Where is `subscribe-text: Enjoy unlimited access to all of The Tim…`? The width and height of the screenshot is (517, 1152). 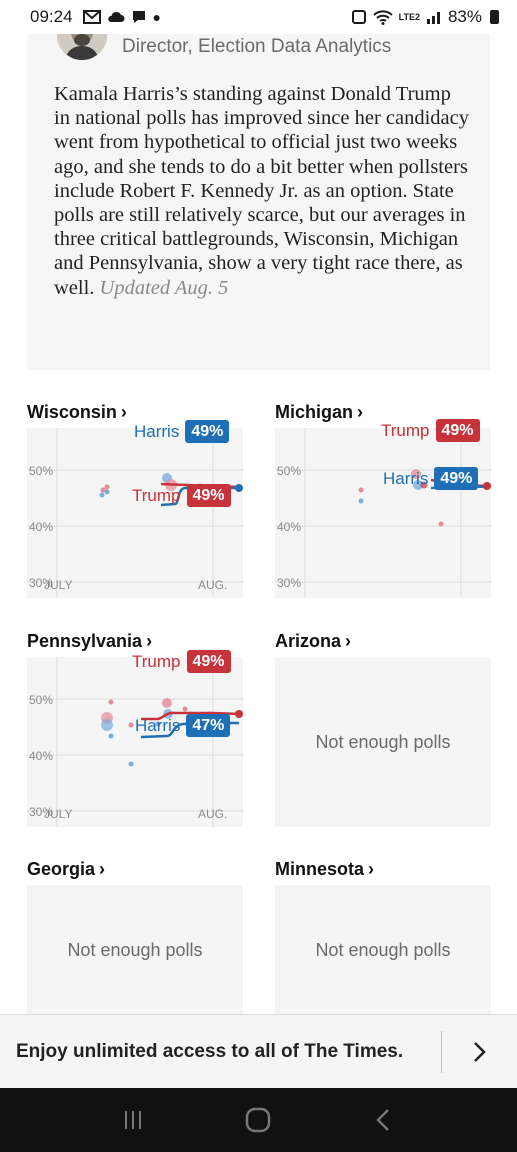
subscribe-text: Enjoy unlimited access to all of The Tim… is located at coordinates (210, 1051).